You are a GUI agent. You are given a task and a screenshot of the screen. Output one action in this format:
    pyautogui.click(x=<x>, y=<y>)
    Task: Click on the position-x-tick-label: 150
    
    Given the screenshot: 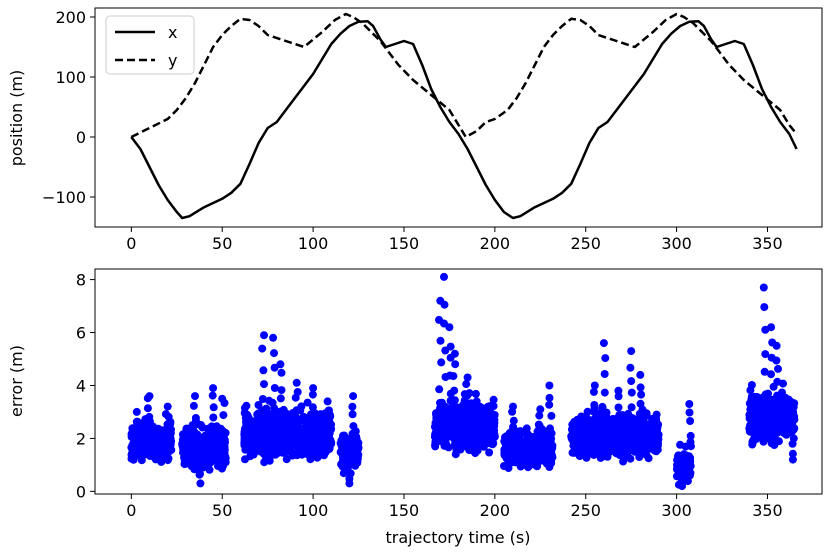 What is the action you would take?
    pyautogui.click(x=404, y=243)
    